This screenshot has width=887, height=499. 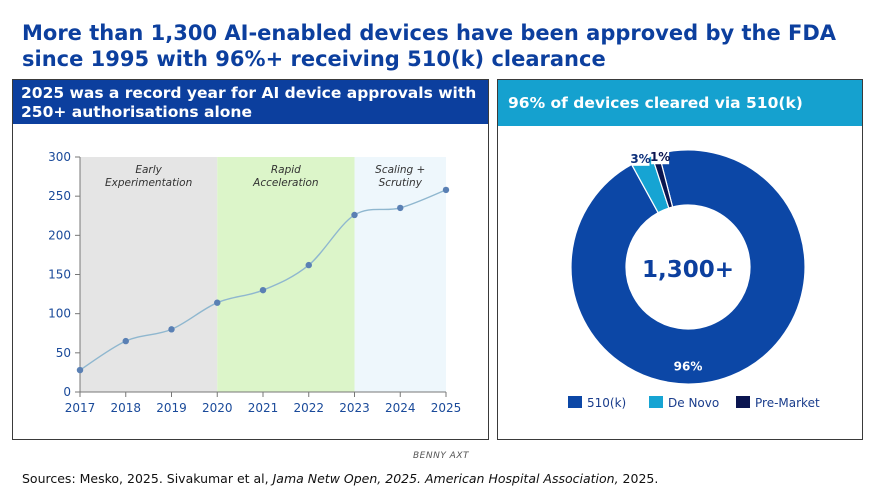 I want to click on slice-label: 1%, so click(x=660, y=157).